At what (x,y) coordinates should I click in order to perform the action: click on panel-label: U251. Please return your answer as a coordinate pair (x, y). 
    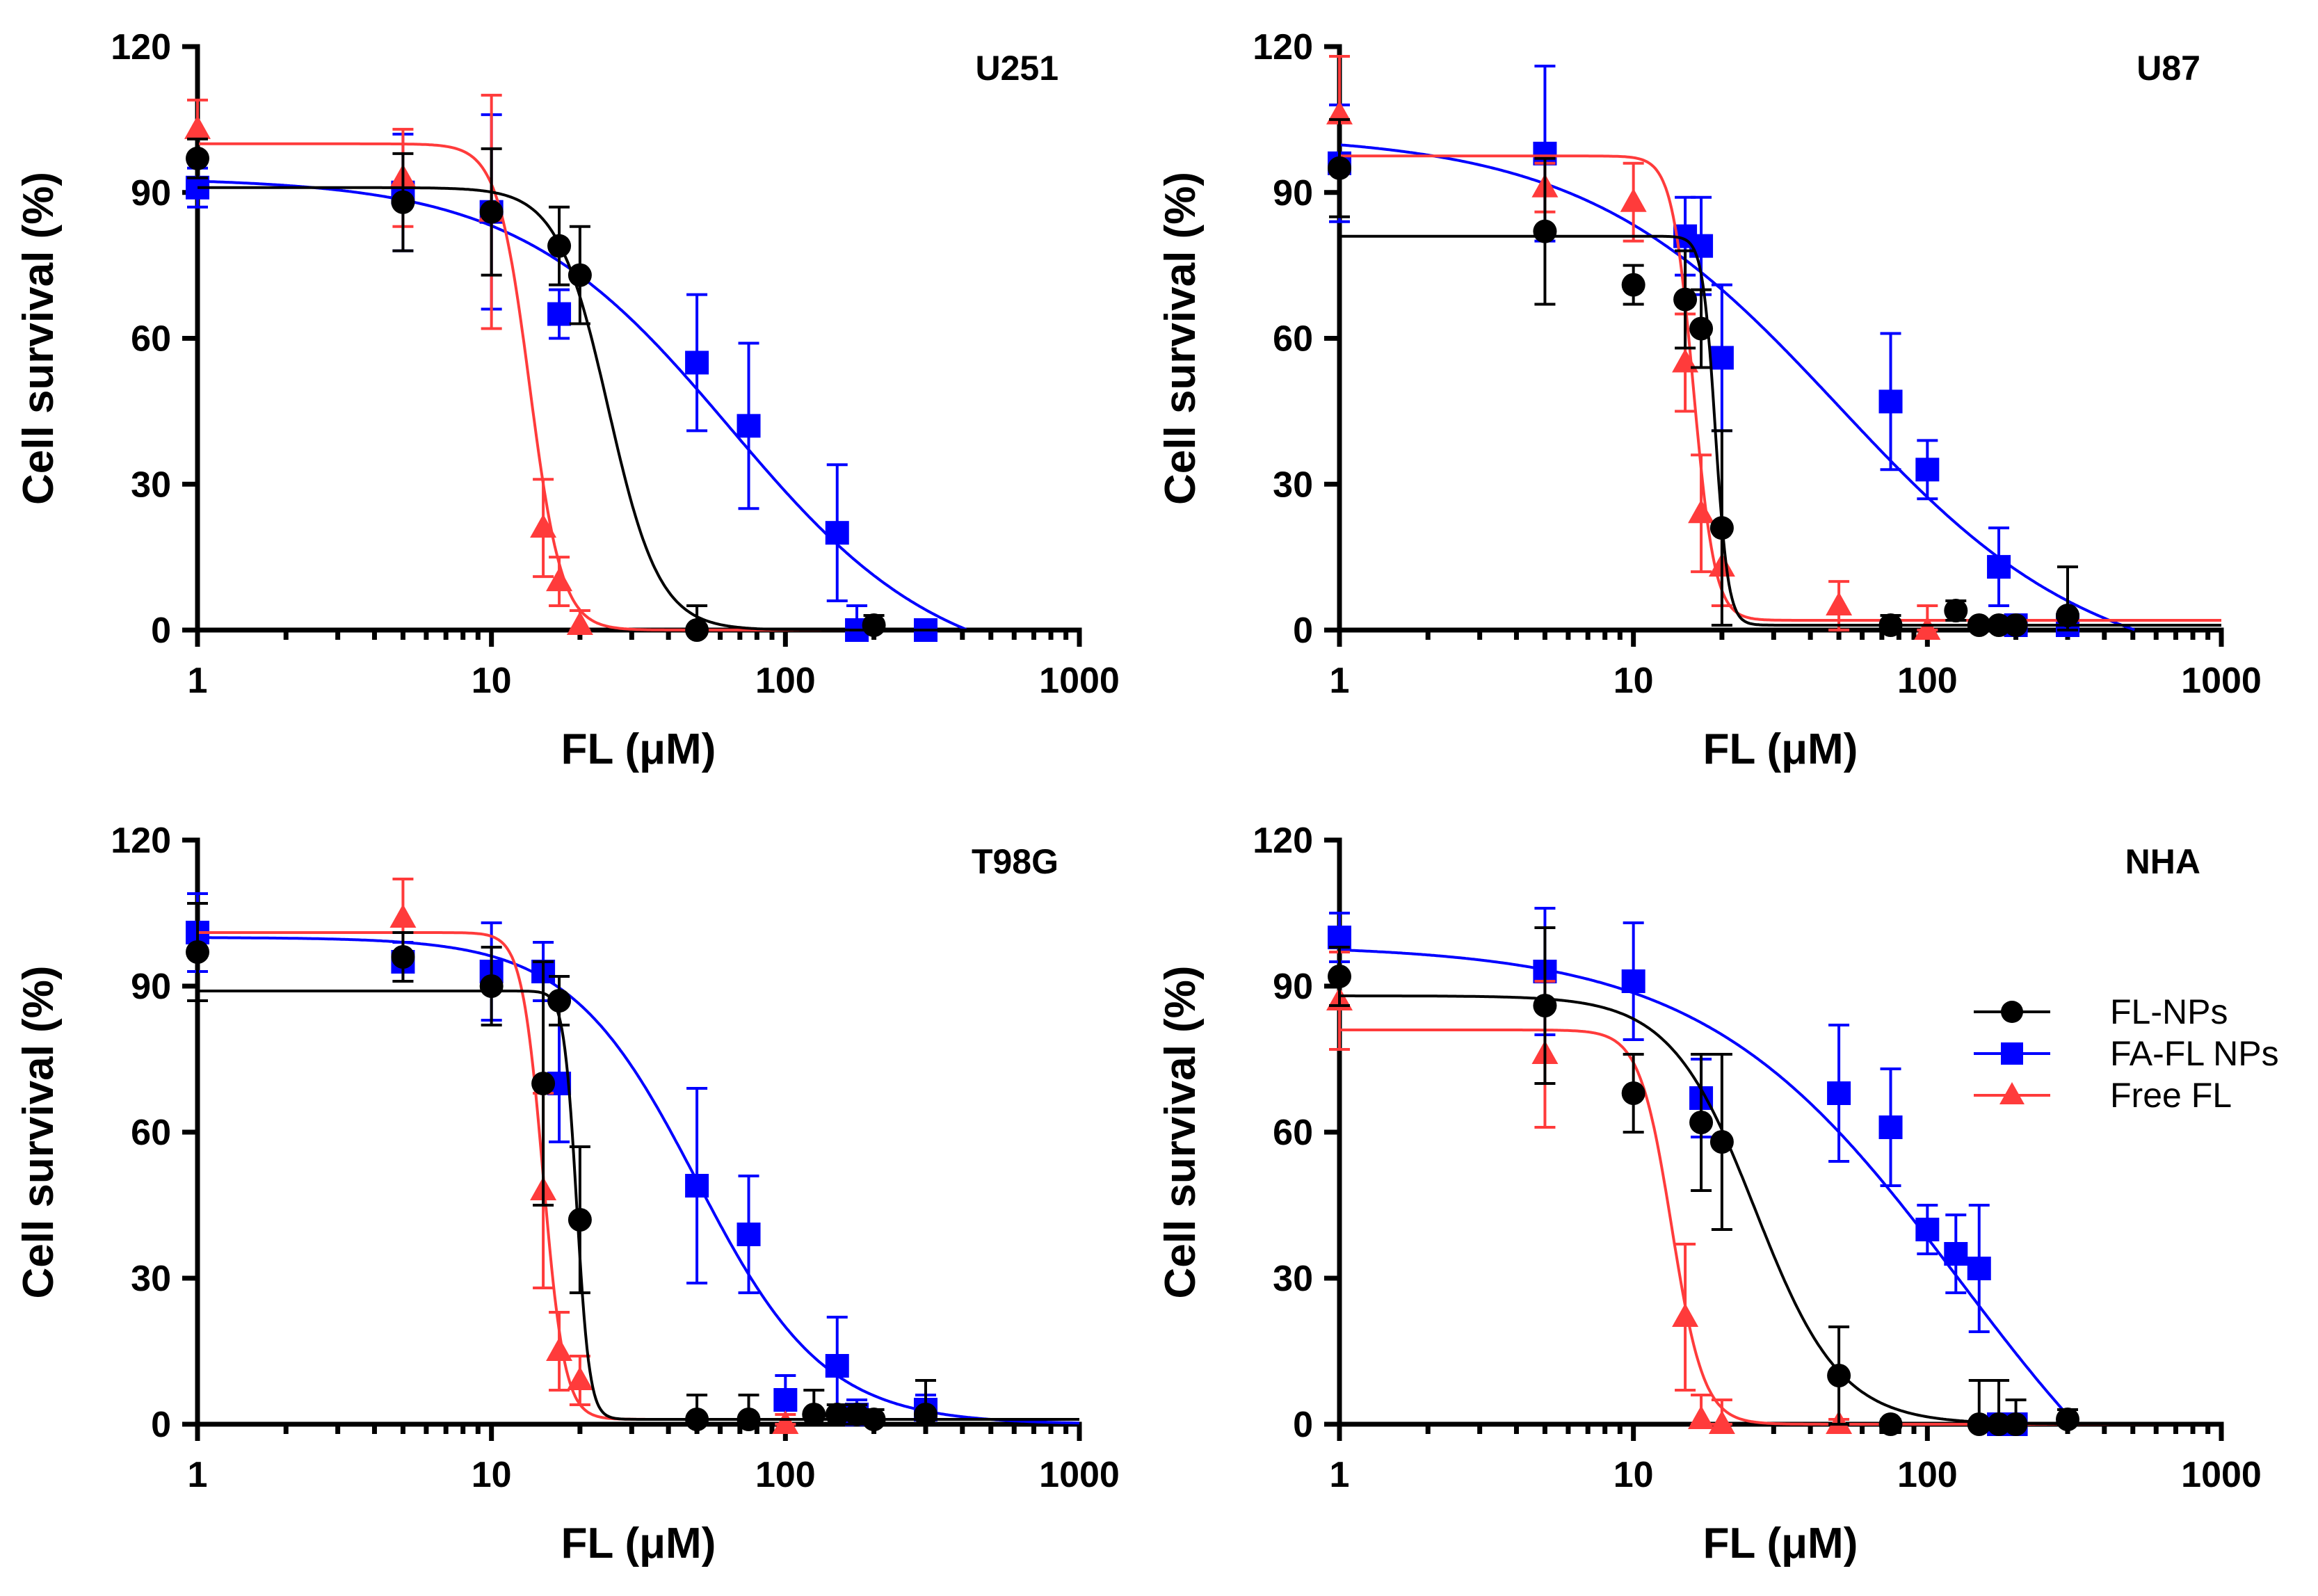
    Looking at the image, I should click on (1017, 68).